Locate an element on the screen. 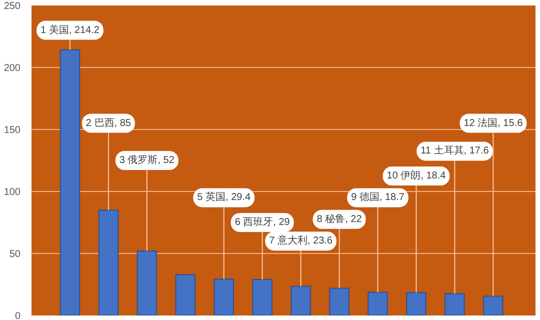 The image size is (540, 320). data-label: 10 伊朗, 18.4 is located at coordinates (416, 176).